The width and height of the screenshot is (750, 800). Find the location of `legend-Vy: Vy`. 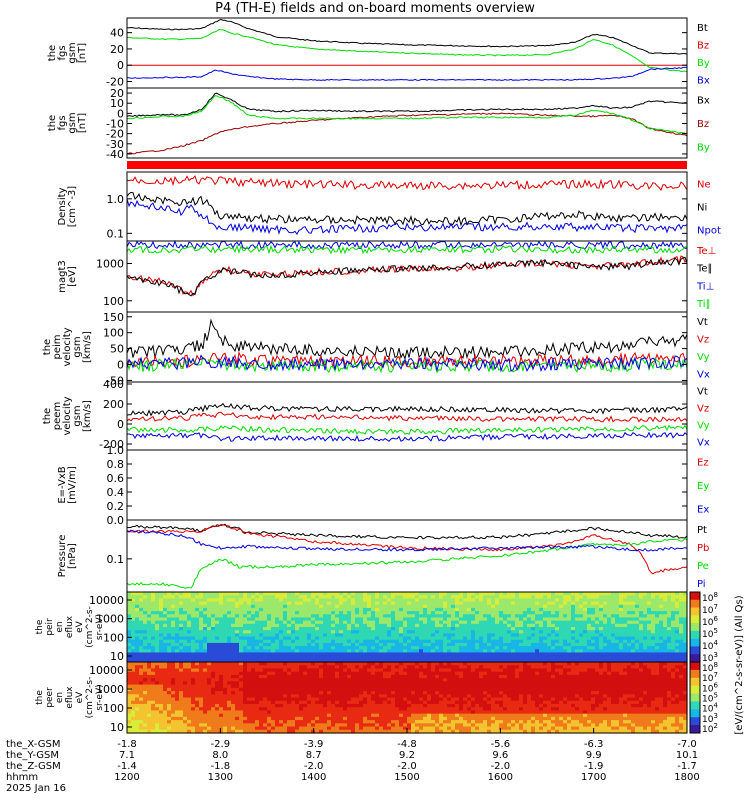

legend-Vy: Vy is located at coordinates (703, 357).